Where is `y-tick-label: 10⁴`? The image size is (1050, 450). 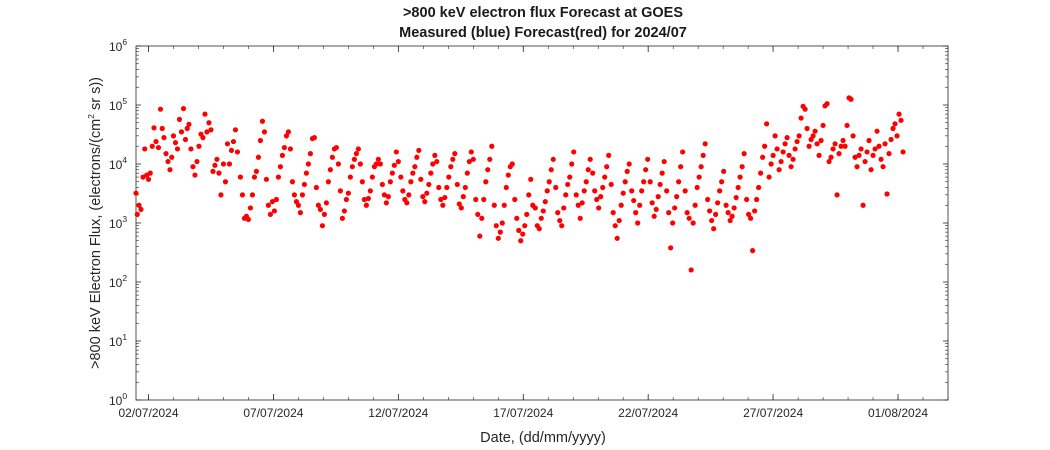
y-tick-label: 10⁴ is located at coordinates (118, 163).